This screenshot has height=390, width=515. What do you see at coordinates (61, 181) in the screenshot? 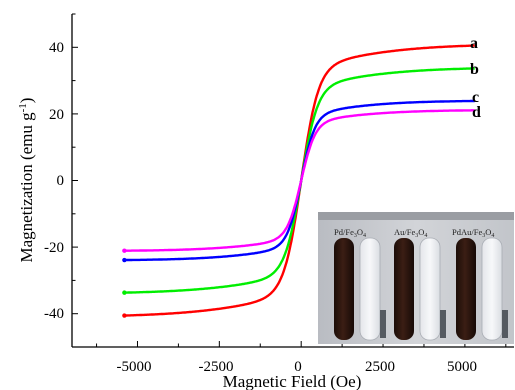
I see `y-tick-label: 0` at bounding box center [61, 181].